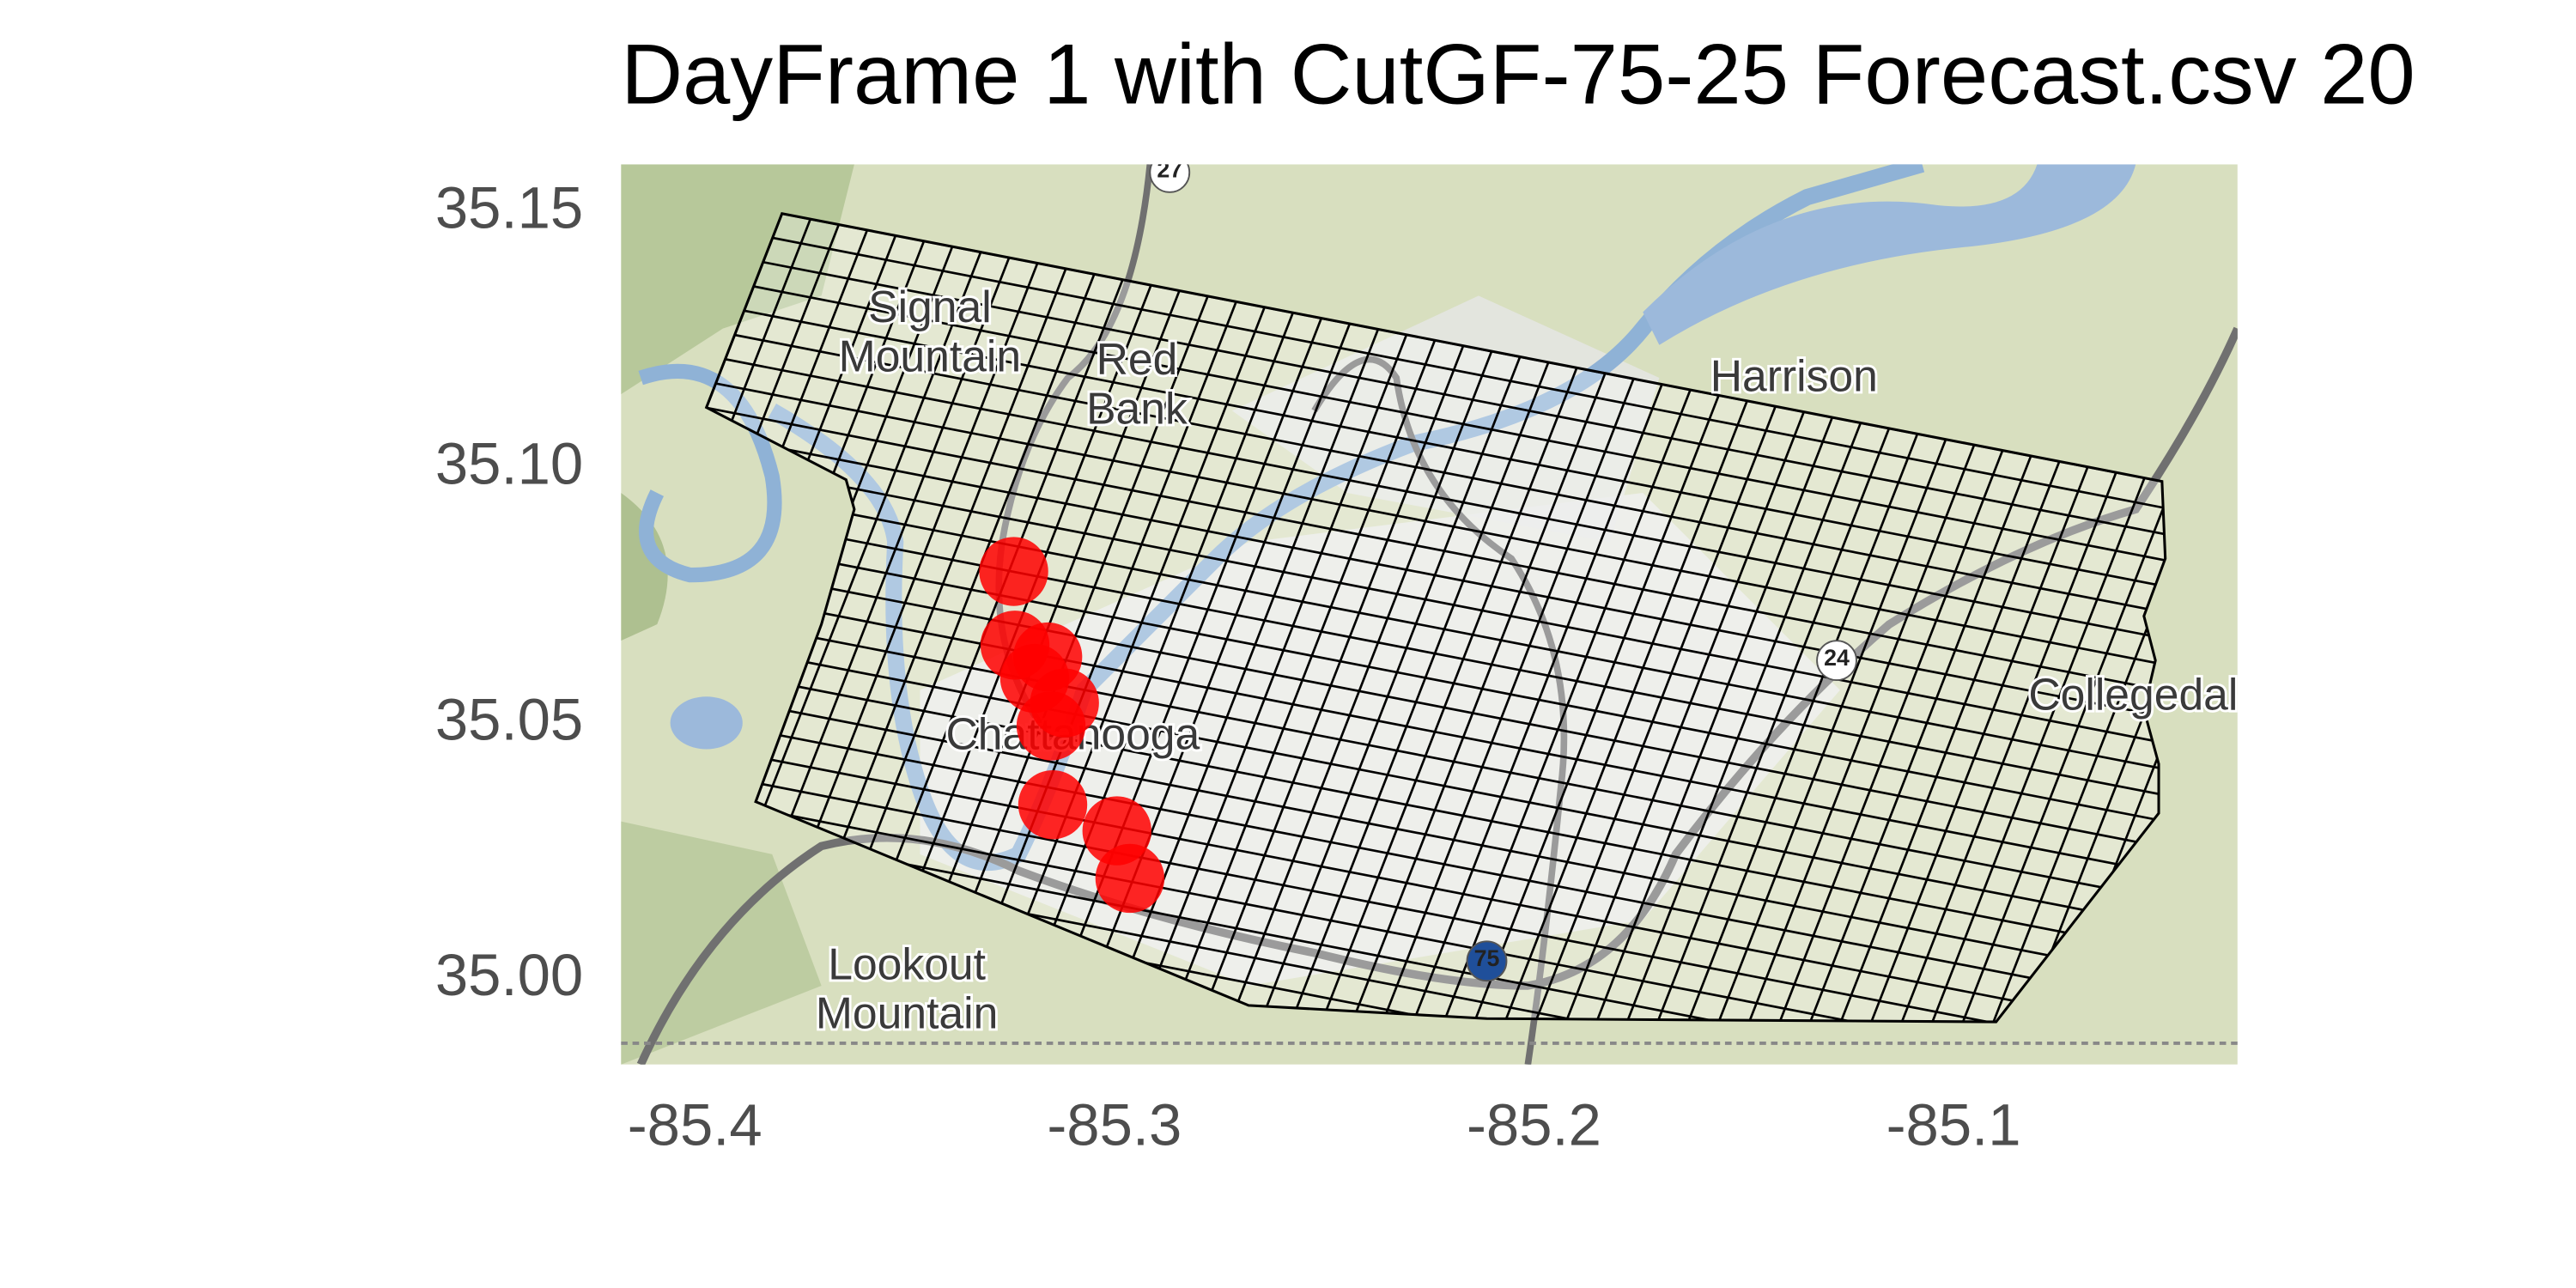 Image resolution: width=2576 pixels, height=1288 pixels. I want to click on x-tick-label: -85.2, so click(1534, 1125).